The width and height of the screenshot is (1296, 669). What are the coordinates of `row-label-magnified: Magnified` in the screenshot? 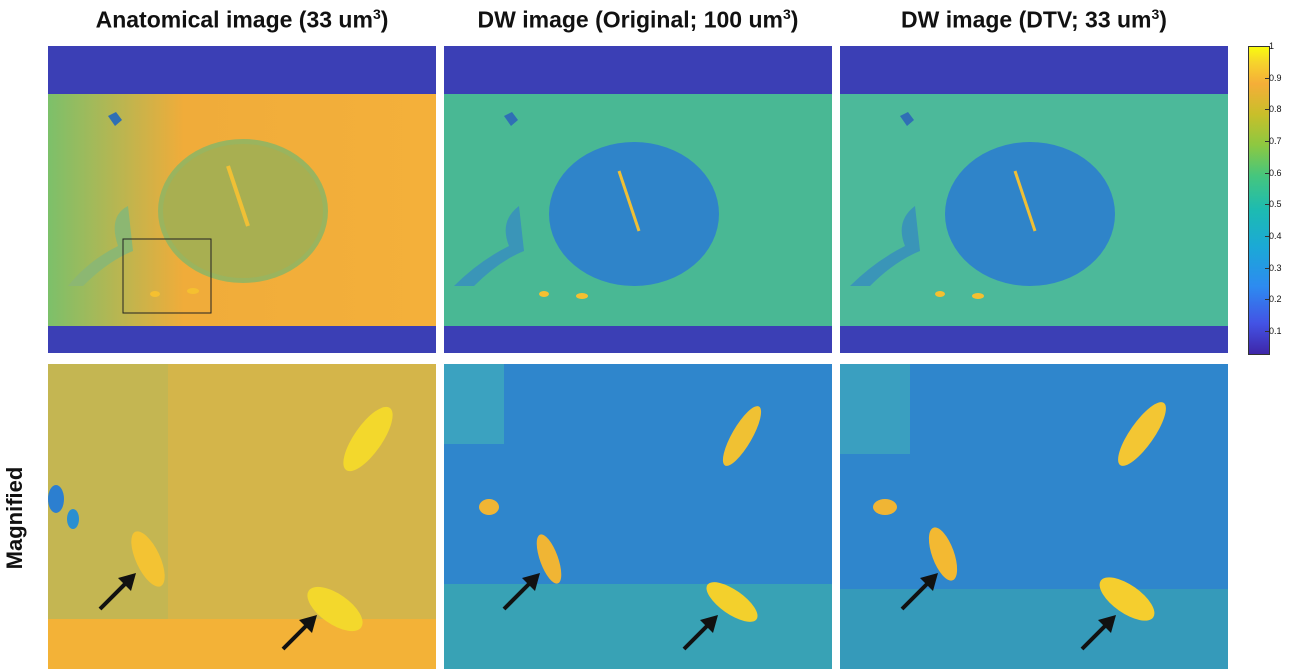 It's located at (14, 518).